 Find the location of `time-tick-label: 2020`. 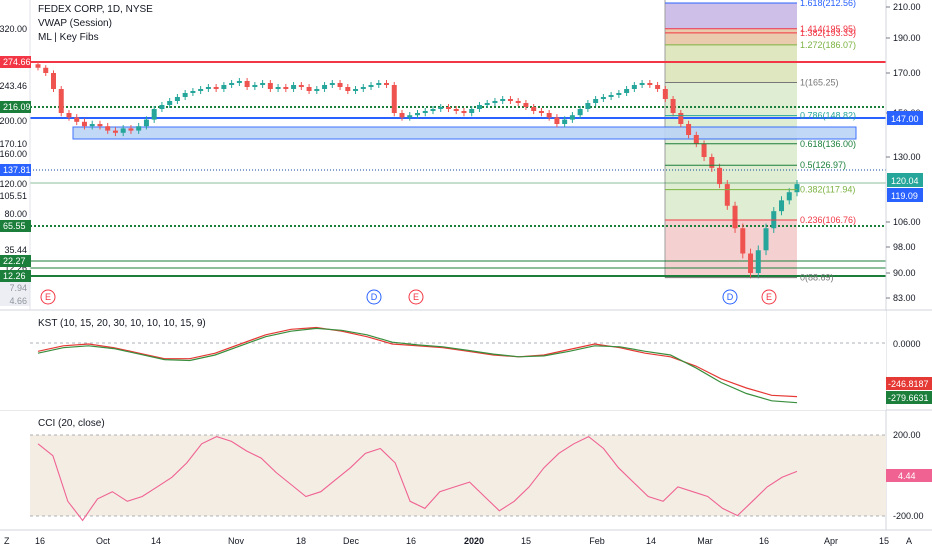

time-tick-label: 2020 is located at coordinates (474, 541).